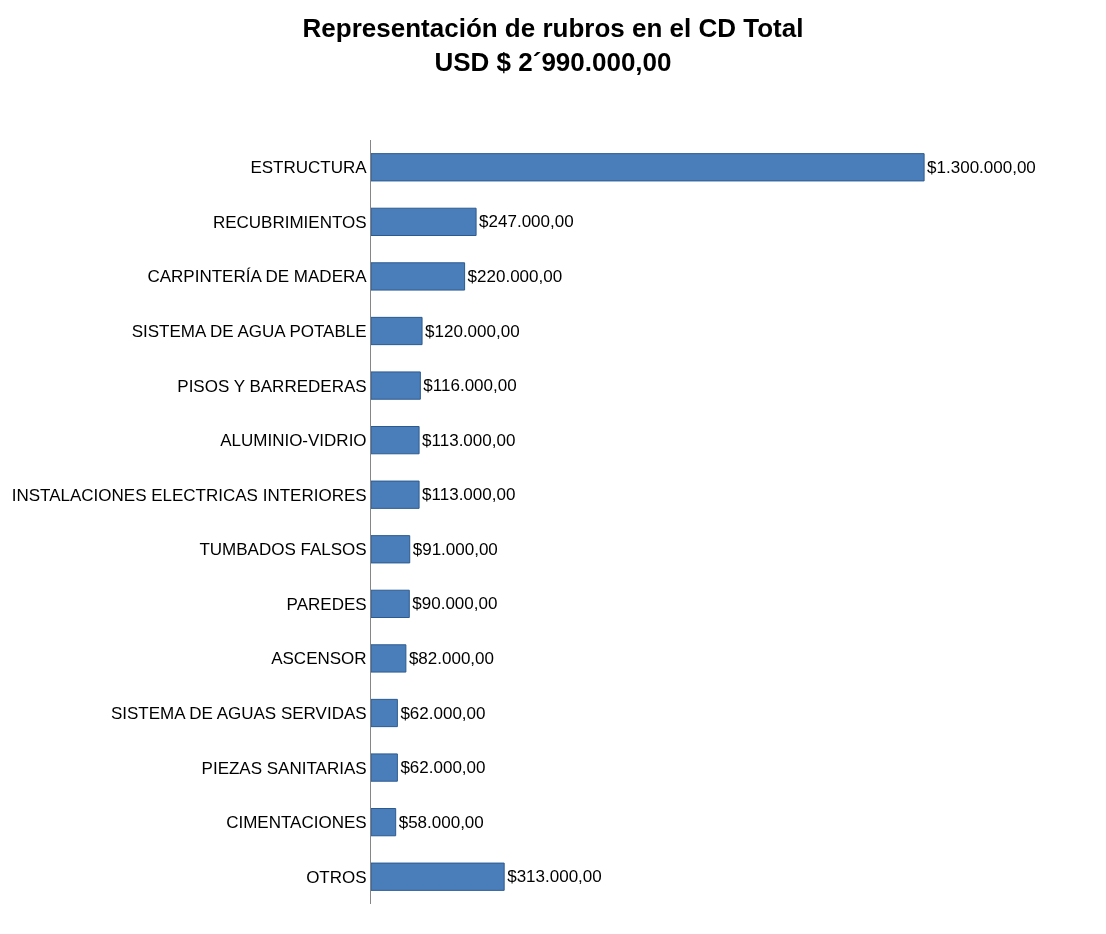 This screenshot has width=1106, height=934. Describe the element at coordinates (981, 167) in the screenshot. I see `data-label: $1.300.000,00` at that location.